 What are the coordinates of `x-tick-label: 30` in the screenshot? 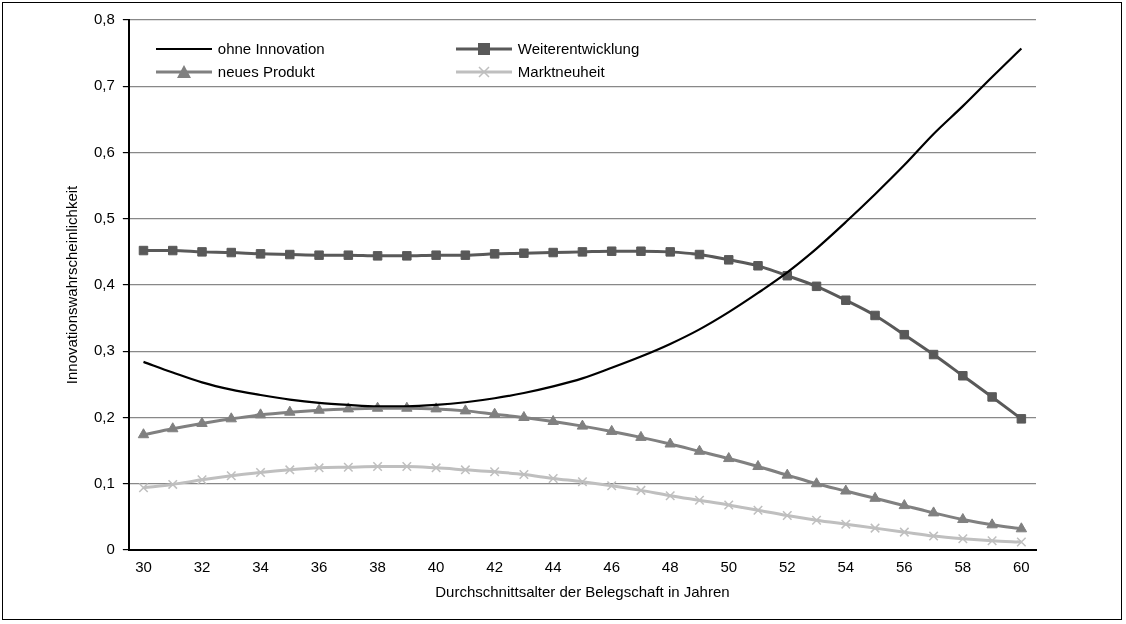 It's located at (143, 567).